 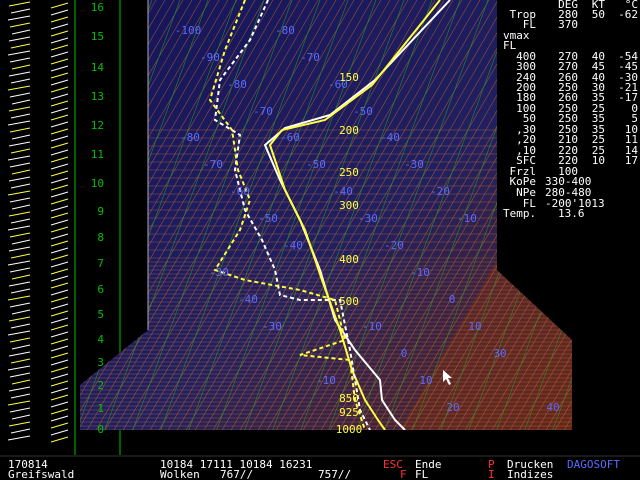 I want to click on hotkey-action: Ende, so click(x=428, y=464).